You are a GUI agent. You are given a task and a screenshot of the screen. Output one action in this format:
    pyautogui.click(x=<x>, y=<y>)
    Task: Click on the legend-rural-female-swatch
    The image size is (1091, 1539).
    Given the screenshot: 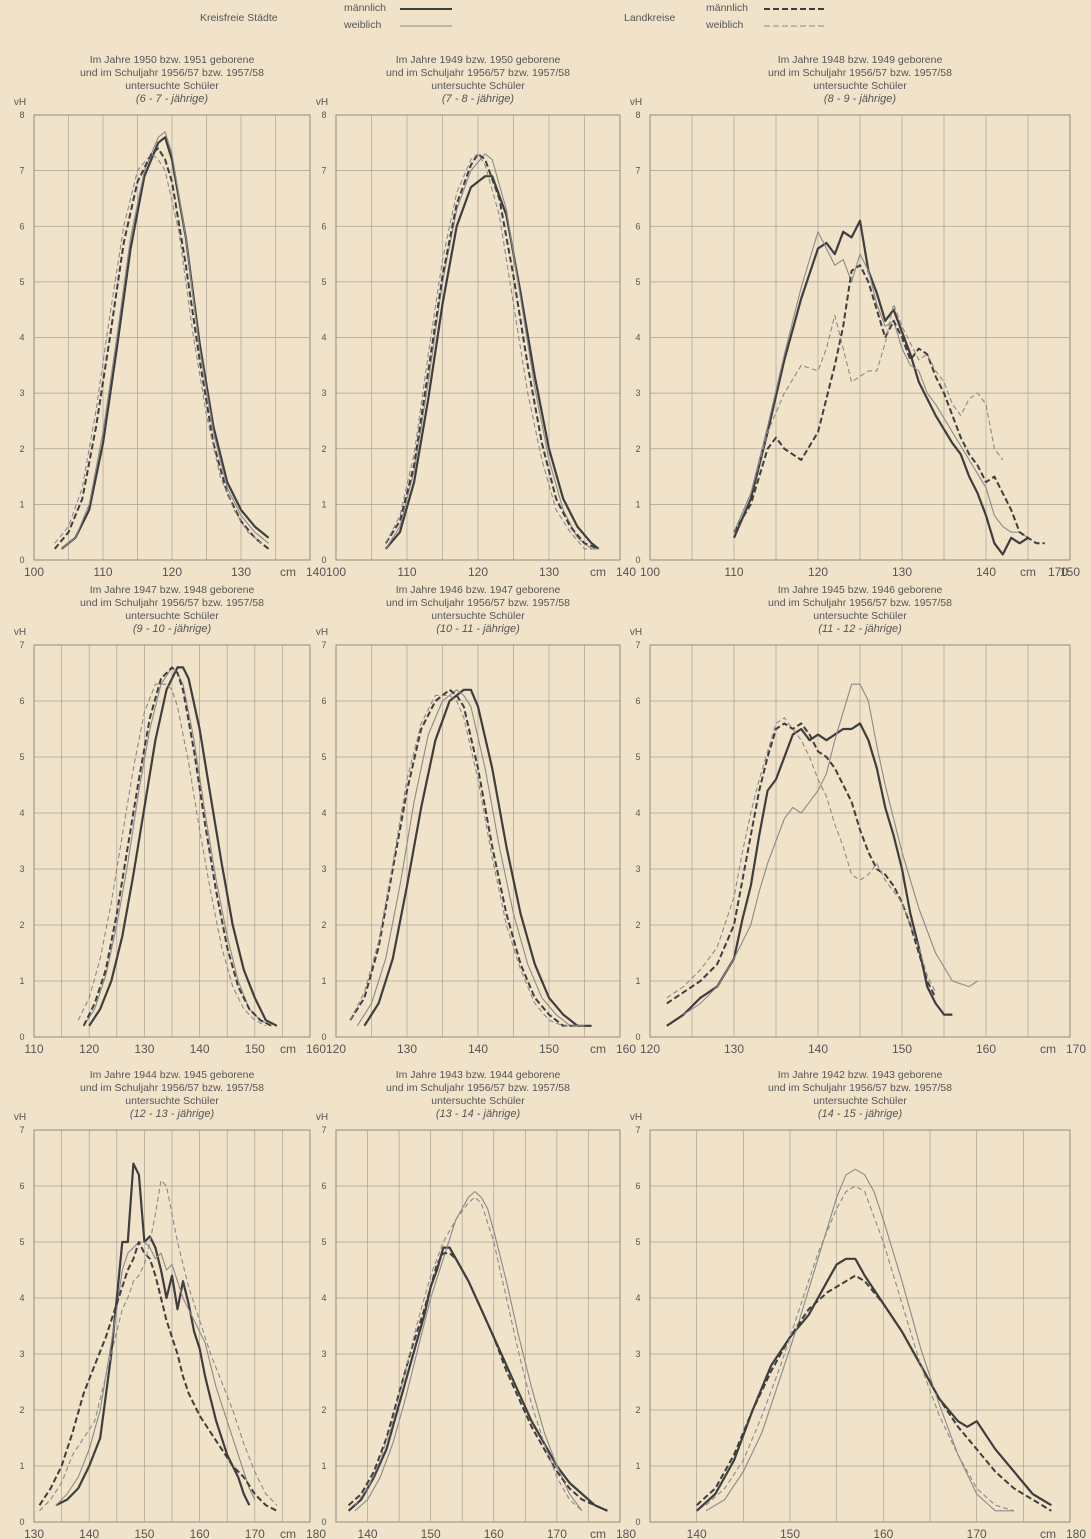 What is the action you would take?
    pyautogui.click(x=795, y=26)
    